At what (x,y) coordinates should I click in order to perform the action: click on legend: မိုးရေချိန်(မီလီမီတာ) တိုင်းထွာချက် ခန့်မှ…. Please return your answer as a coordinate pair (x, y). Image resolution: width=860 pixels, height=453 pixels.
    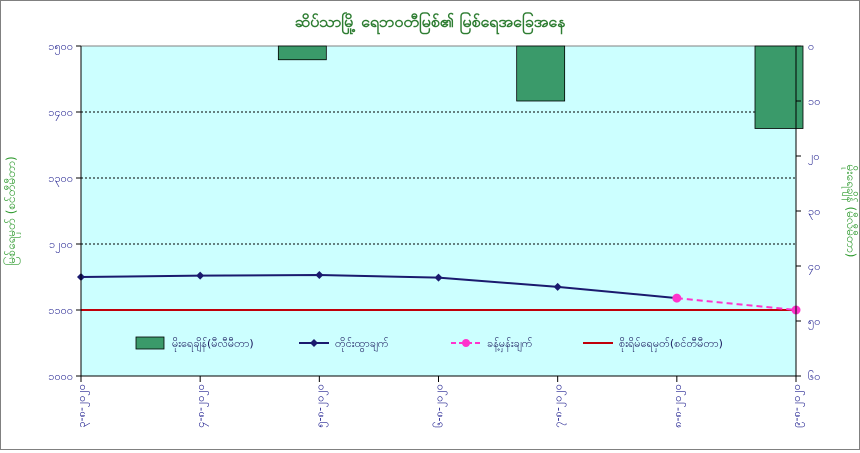
    Looking at the image, I should click on (429, 344).